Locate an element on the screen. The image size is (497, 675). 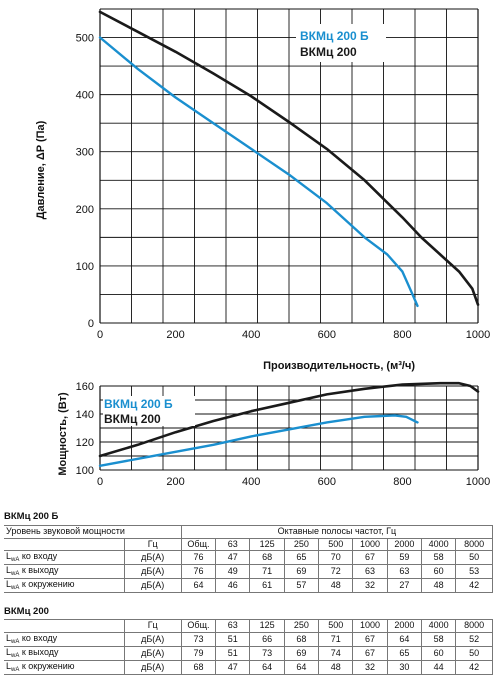
row-value: 47 is located at coordinates (233, 667).